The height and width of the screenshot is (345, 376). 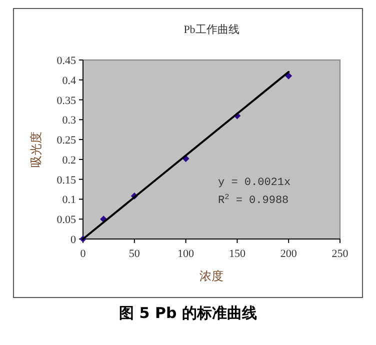 I want to click on x-tick-label: 50, so click(x=134, y=254).